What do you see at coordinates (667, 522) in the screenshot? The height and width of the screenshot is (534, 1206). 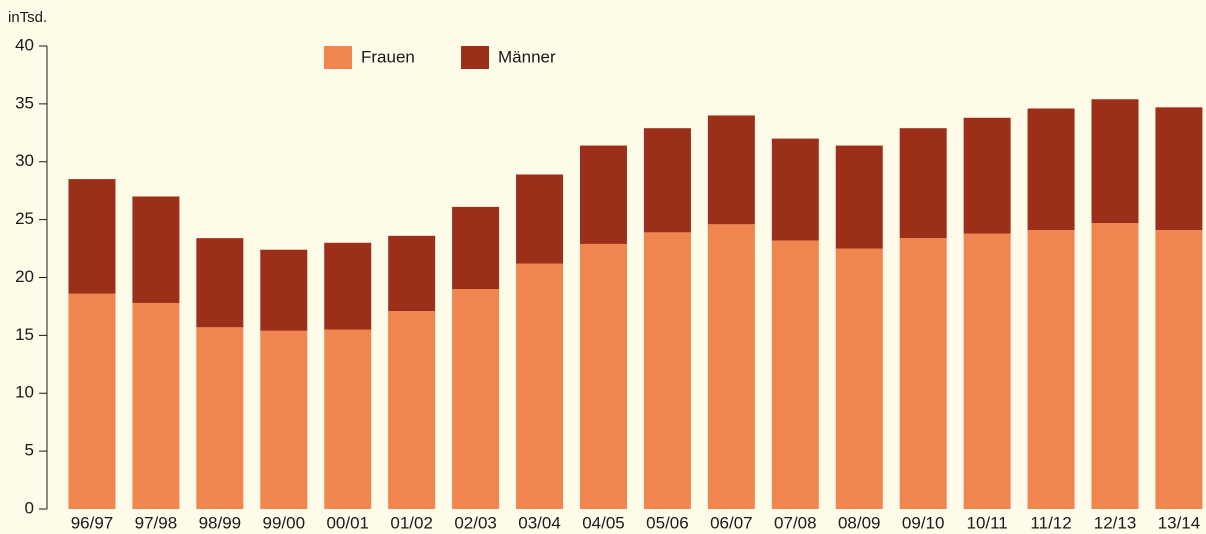 I see `x-tick-label: 05/06` at bounding box center [667, 522].